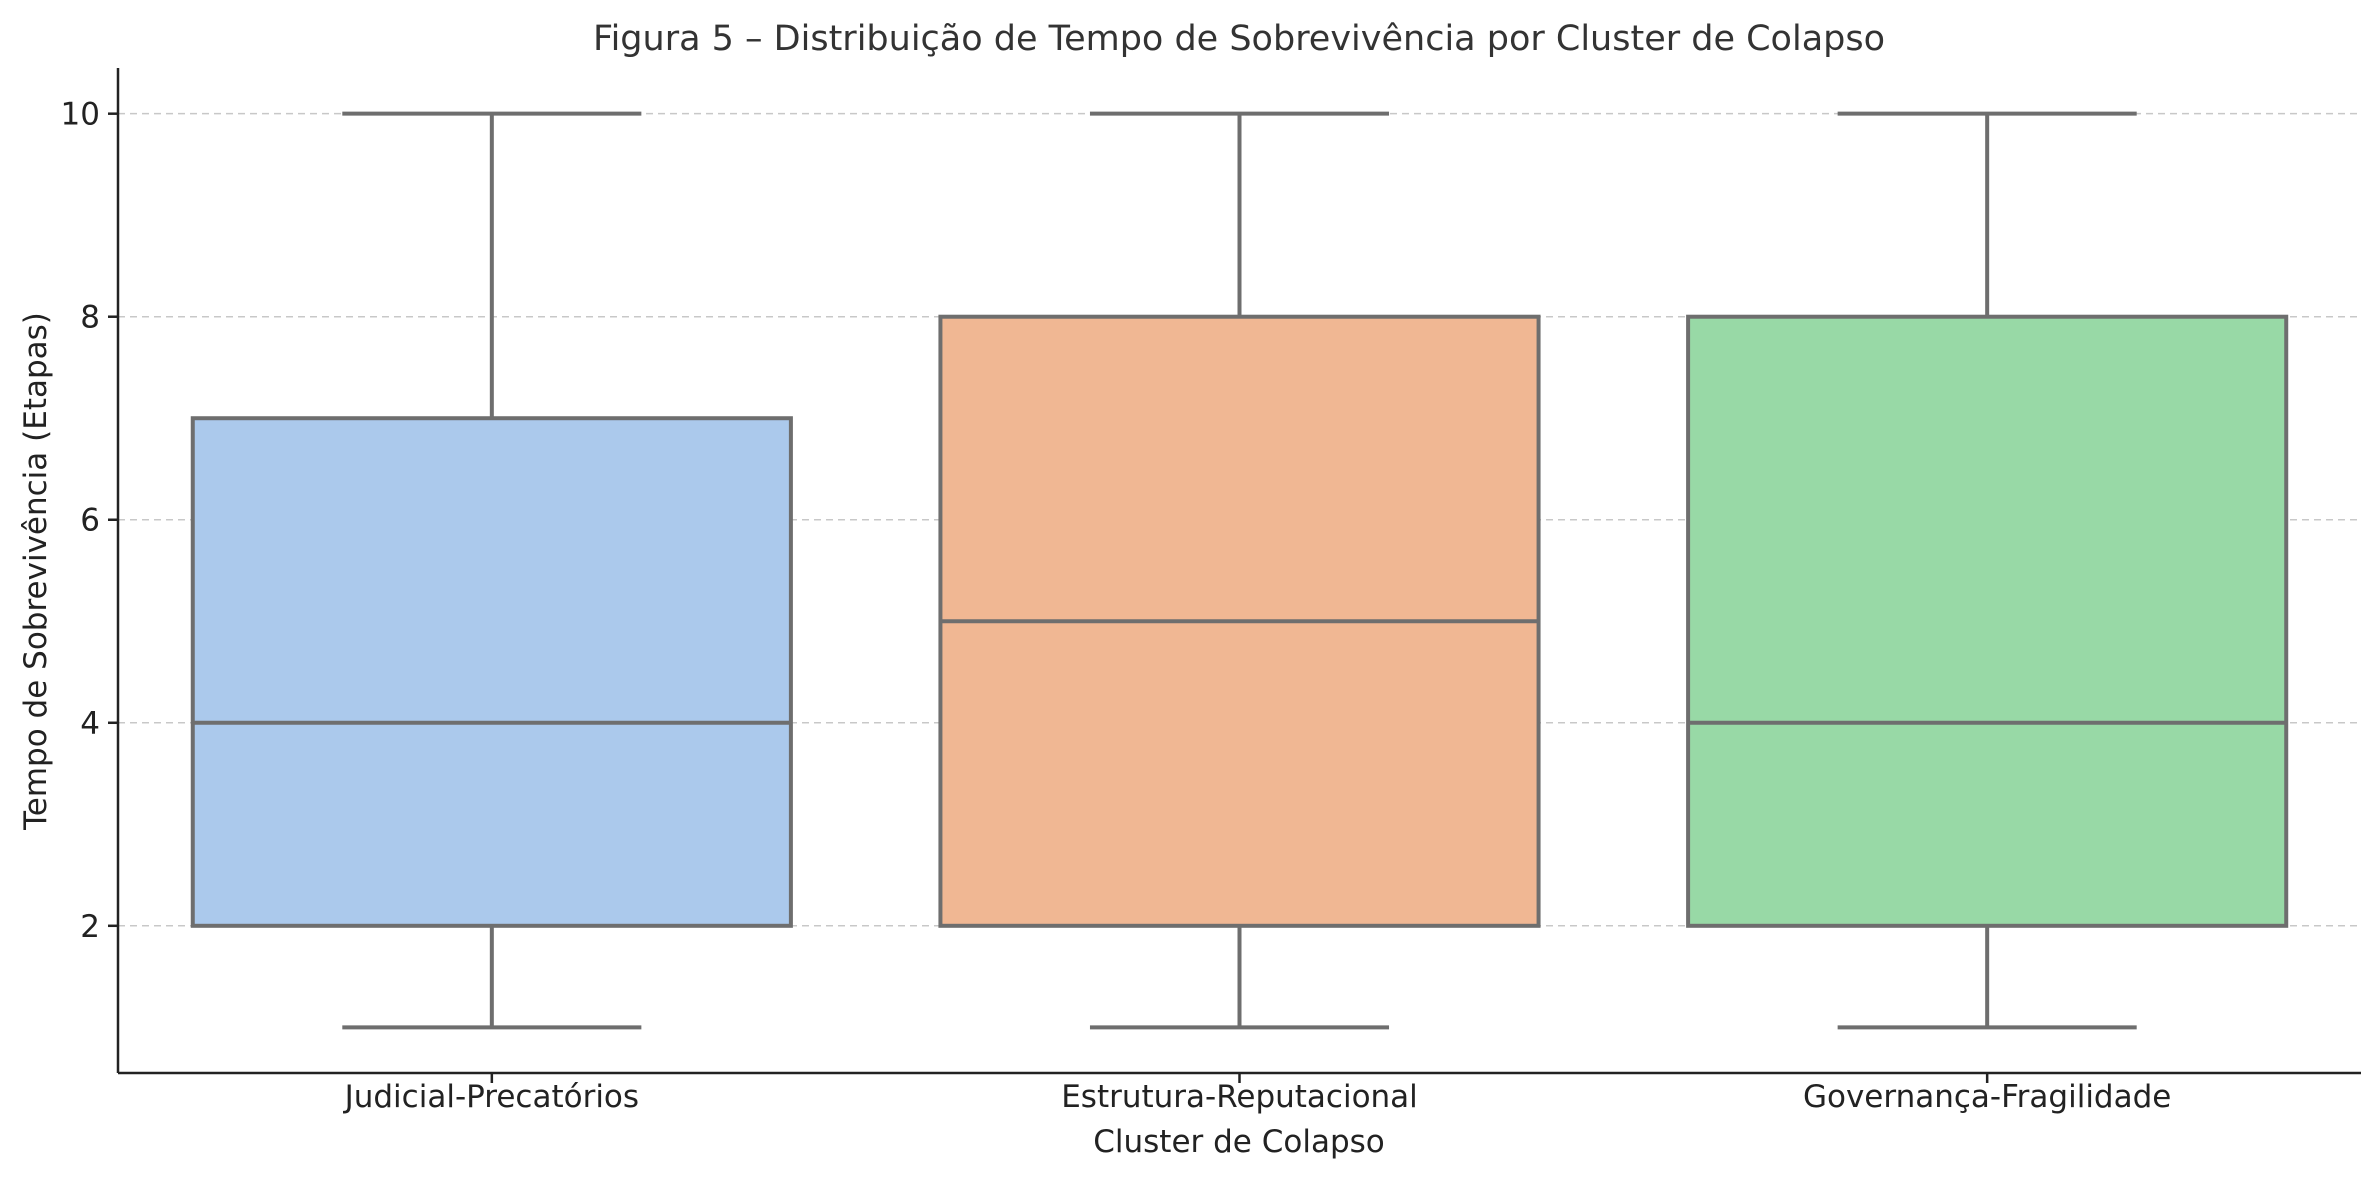 Image resolution: width=2379 pixels, height=1180 pixels. I want to click on y-ticks: 2 4 6 8 10, so click(89, 521).